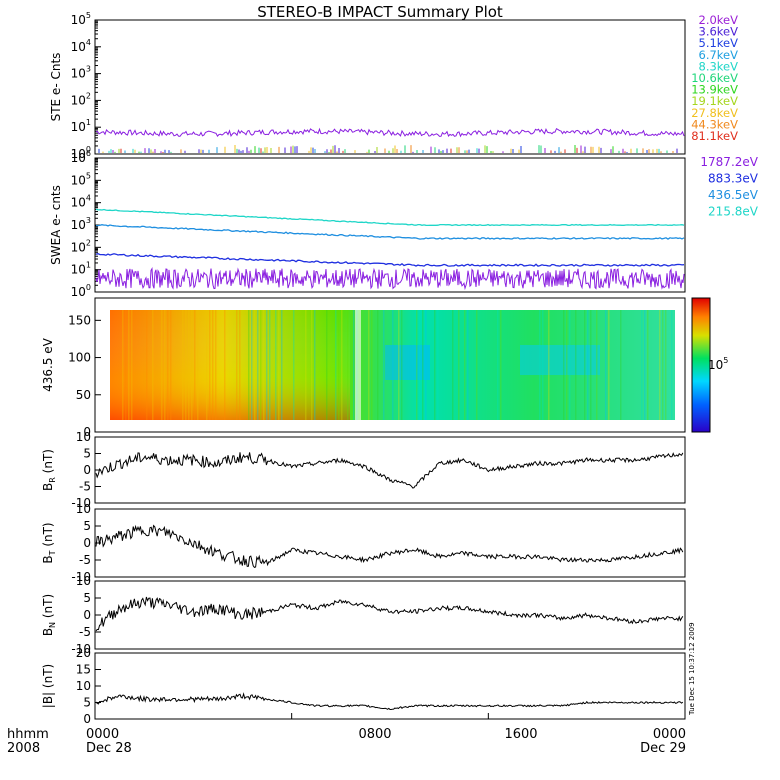  I want to click on br-tick-label-10: 10, so click(83, 437).